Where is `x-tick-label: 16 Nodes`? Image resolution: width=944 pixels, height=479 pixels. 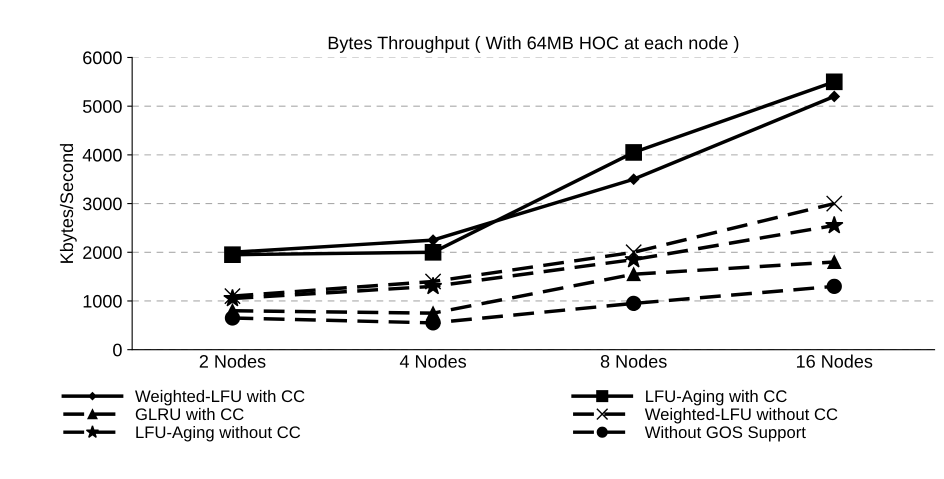
x-tick-label: 16 Nodes is located at coordinates (834, 361).